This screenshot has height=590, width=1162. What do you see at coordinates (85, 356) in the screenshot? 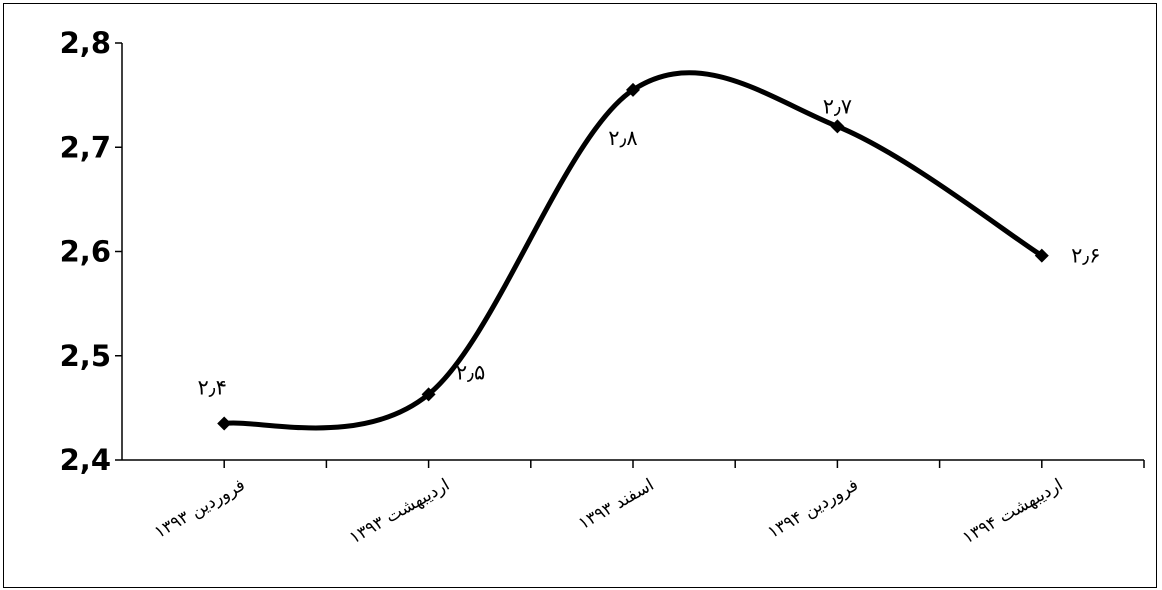
I see `y-tick-label: 2,5` at bounding box center [85, 356].